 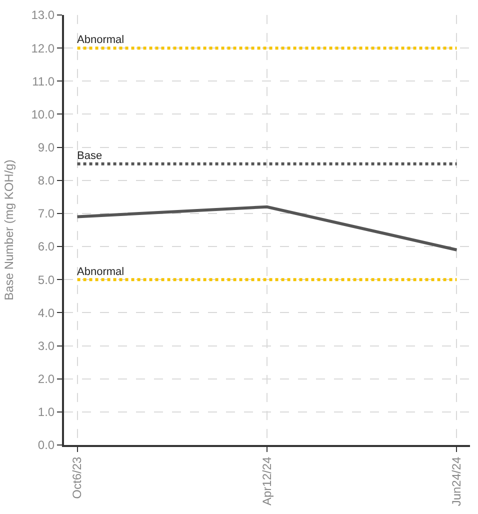 I want to click on y-tick-label: 8.0, so click(x=46, y=181).